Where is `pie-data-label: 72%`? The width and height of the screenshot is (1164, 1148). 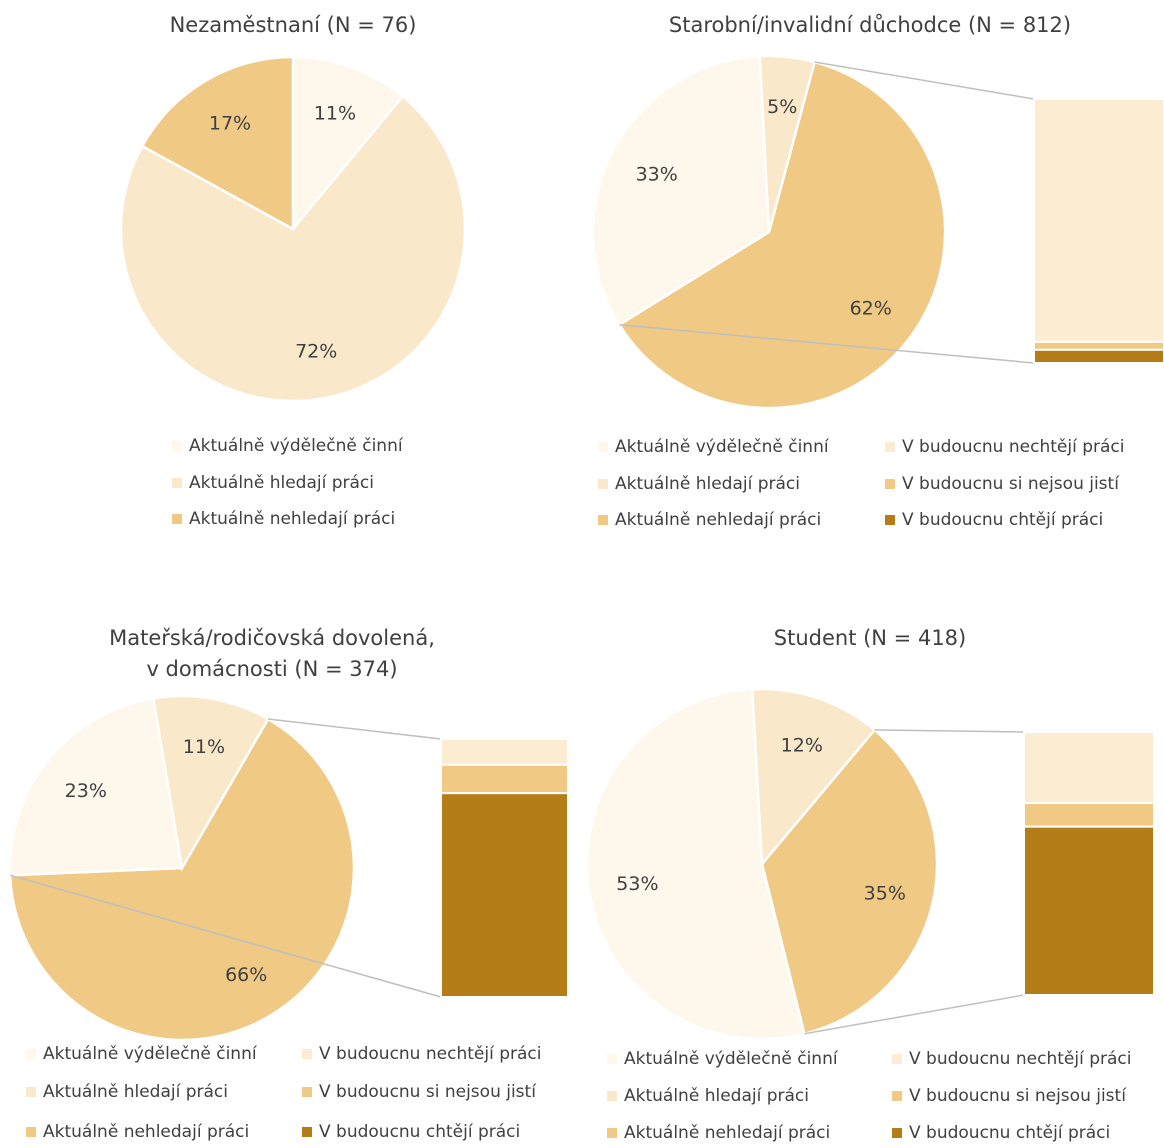
pie-data-label: 72% is located at coordinates (316, 352).